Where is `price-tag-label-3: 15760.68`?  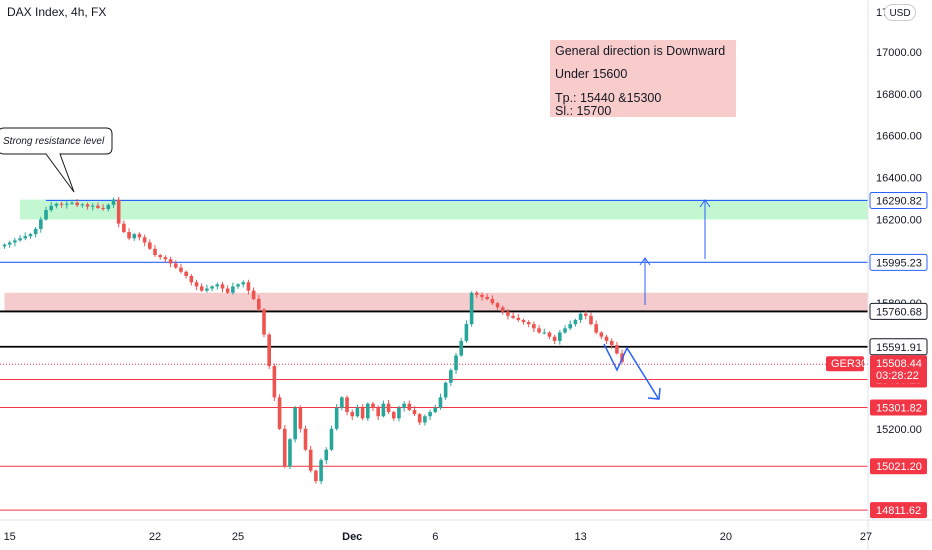 price-tag-label-3: 15760.68 is located at coordinates (899, 312).